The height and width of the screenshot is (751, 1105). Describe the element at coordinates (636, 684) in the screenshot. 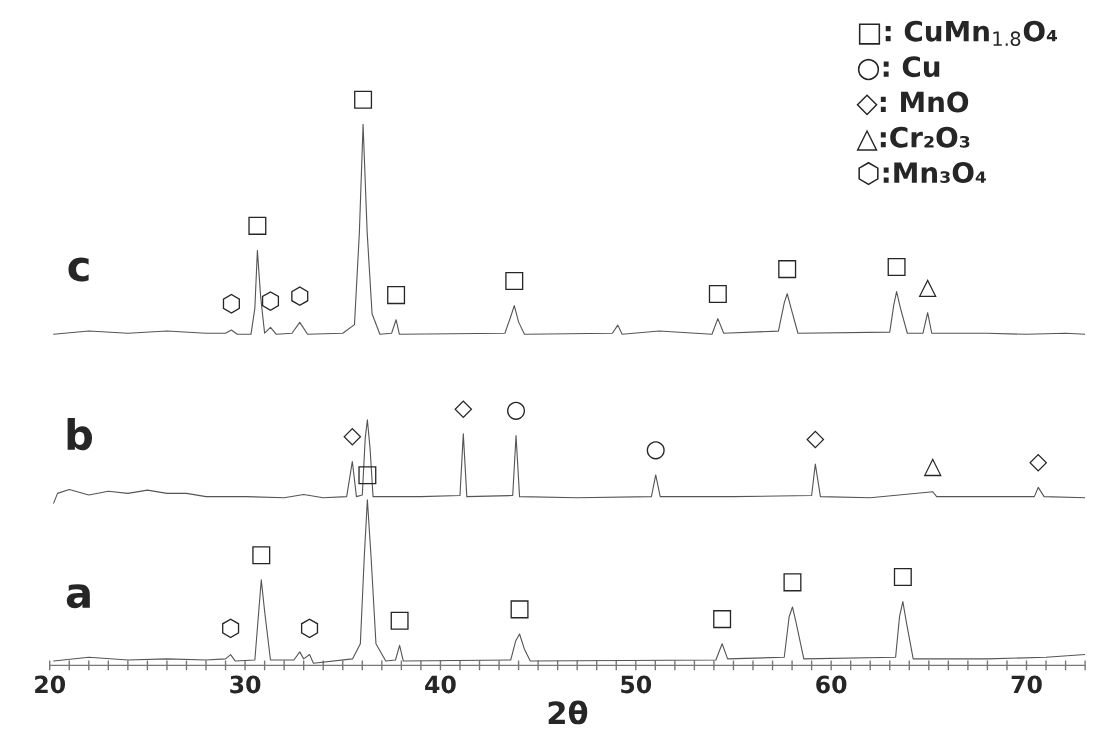

I see `x-tick-label: 50` at that location.